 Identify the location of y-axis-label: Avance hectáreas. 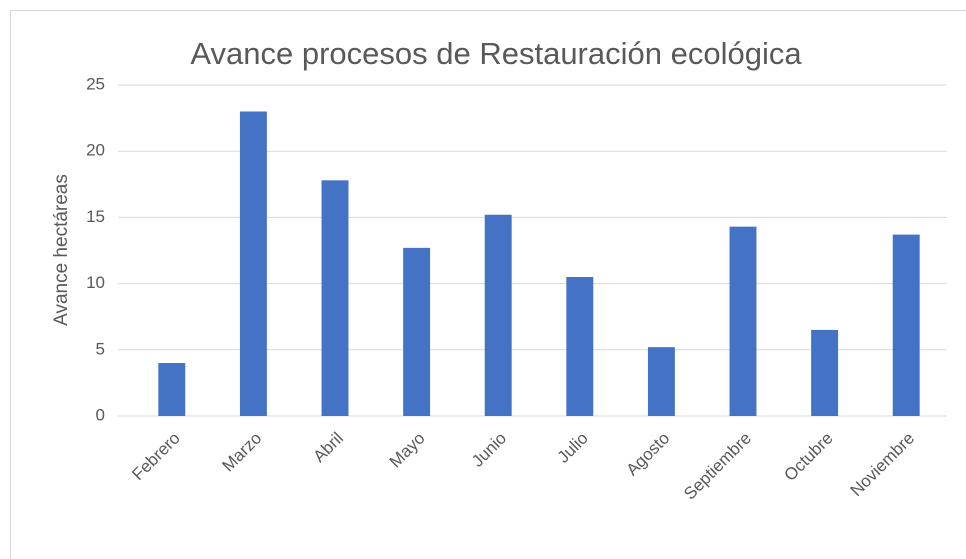
(61, 250).